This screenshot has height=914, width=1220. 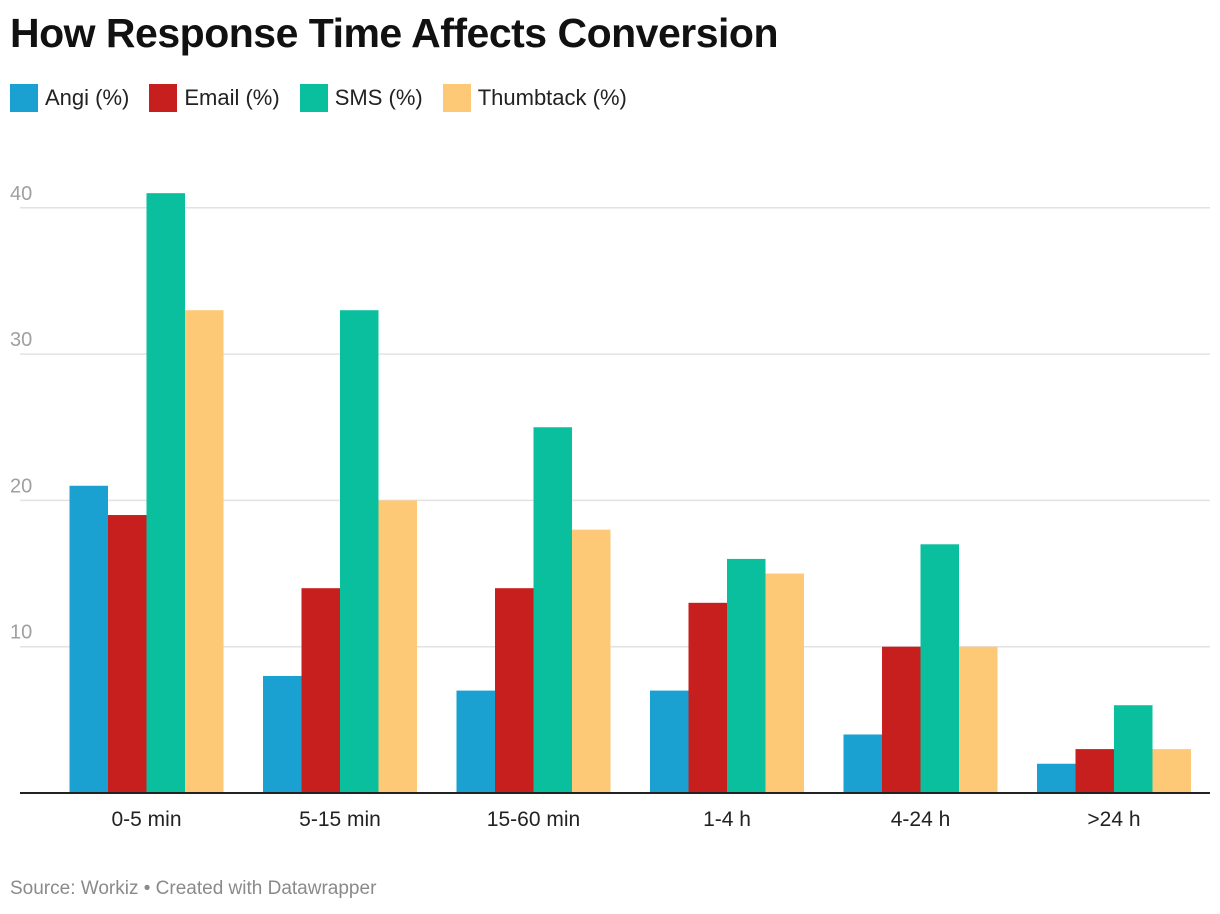 I want to click on x-category-label: 15-60 min, so click(x=533, y=819).